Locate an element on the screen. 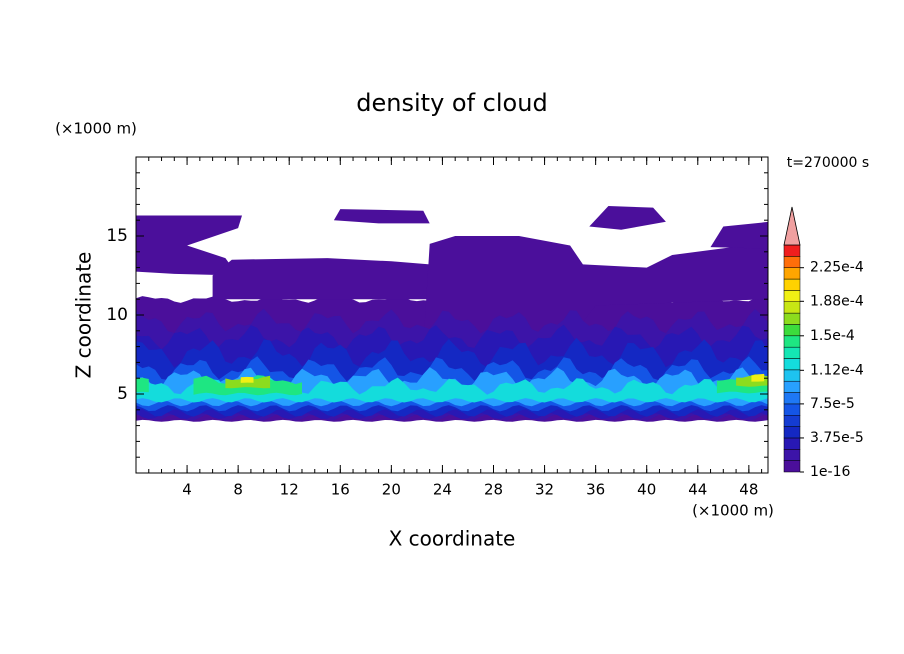  x-unit: (×1000 m) is located at coordinates (733, 511).